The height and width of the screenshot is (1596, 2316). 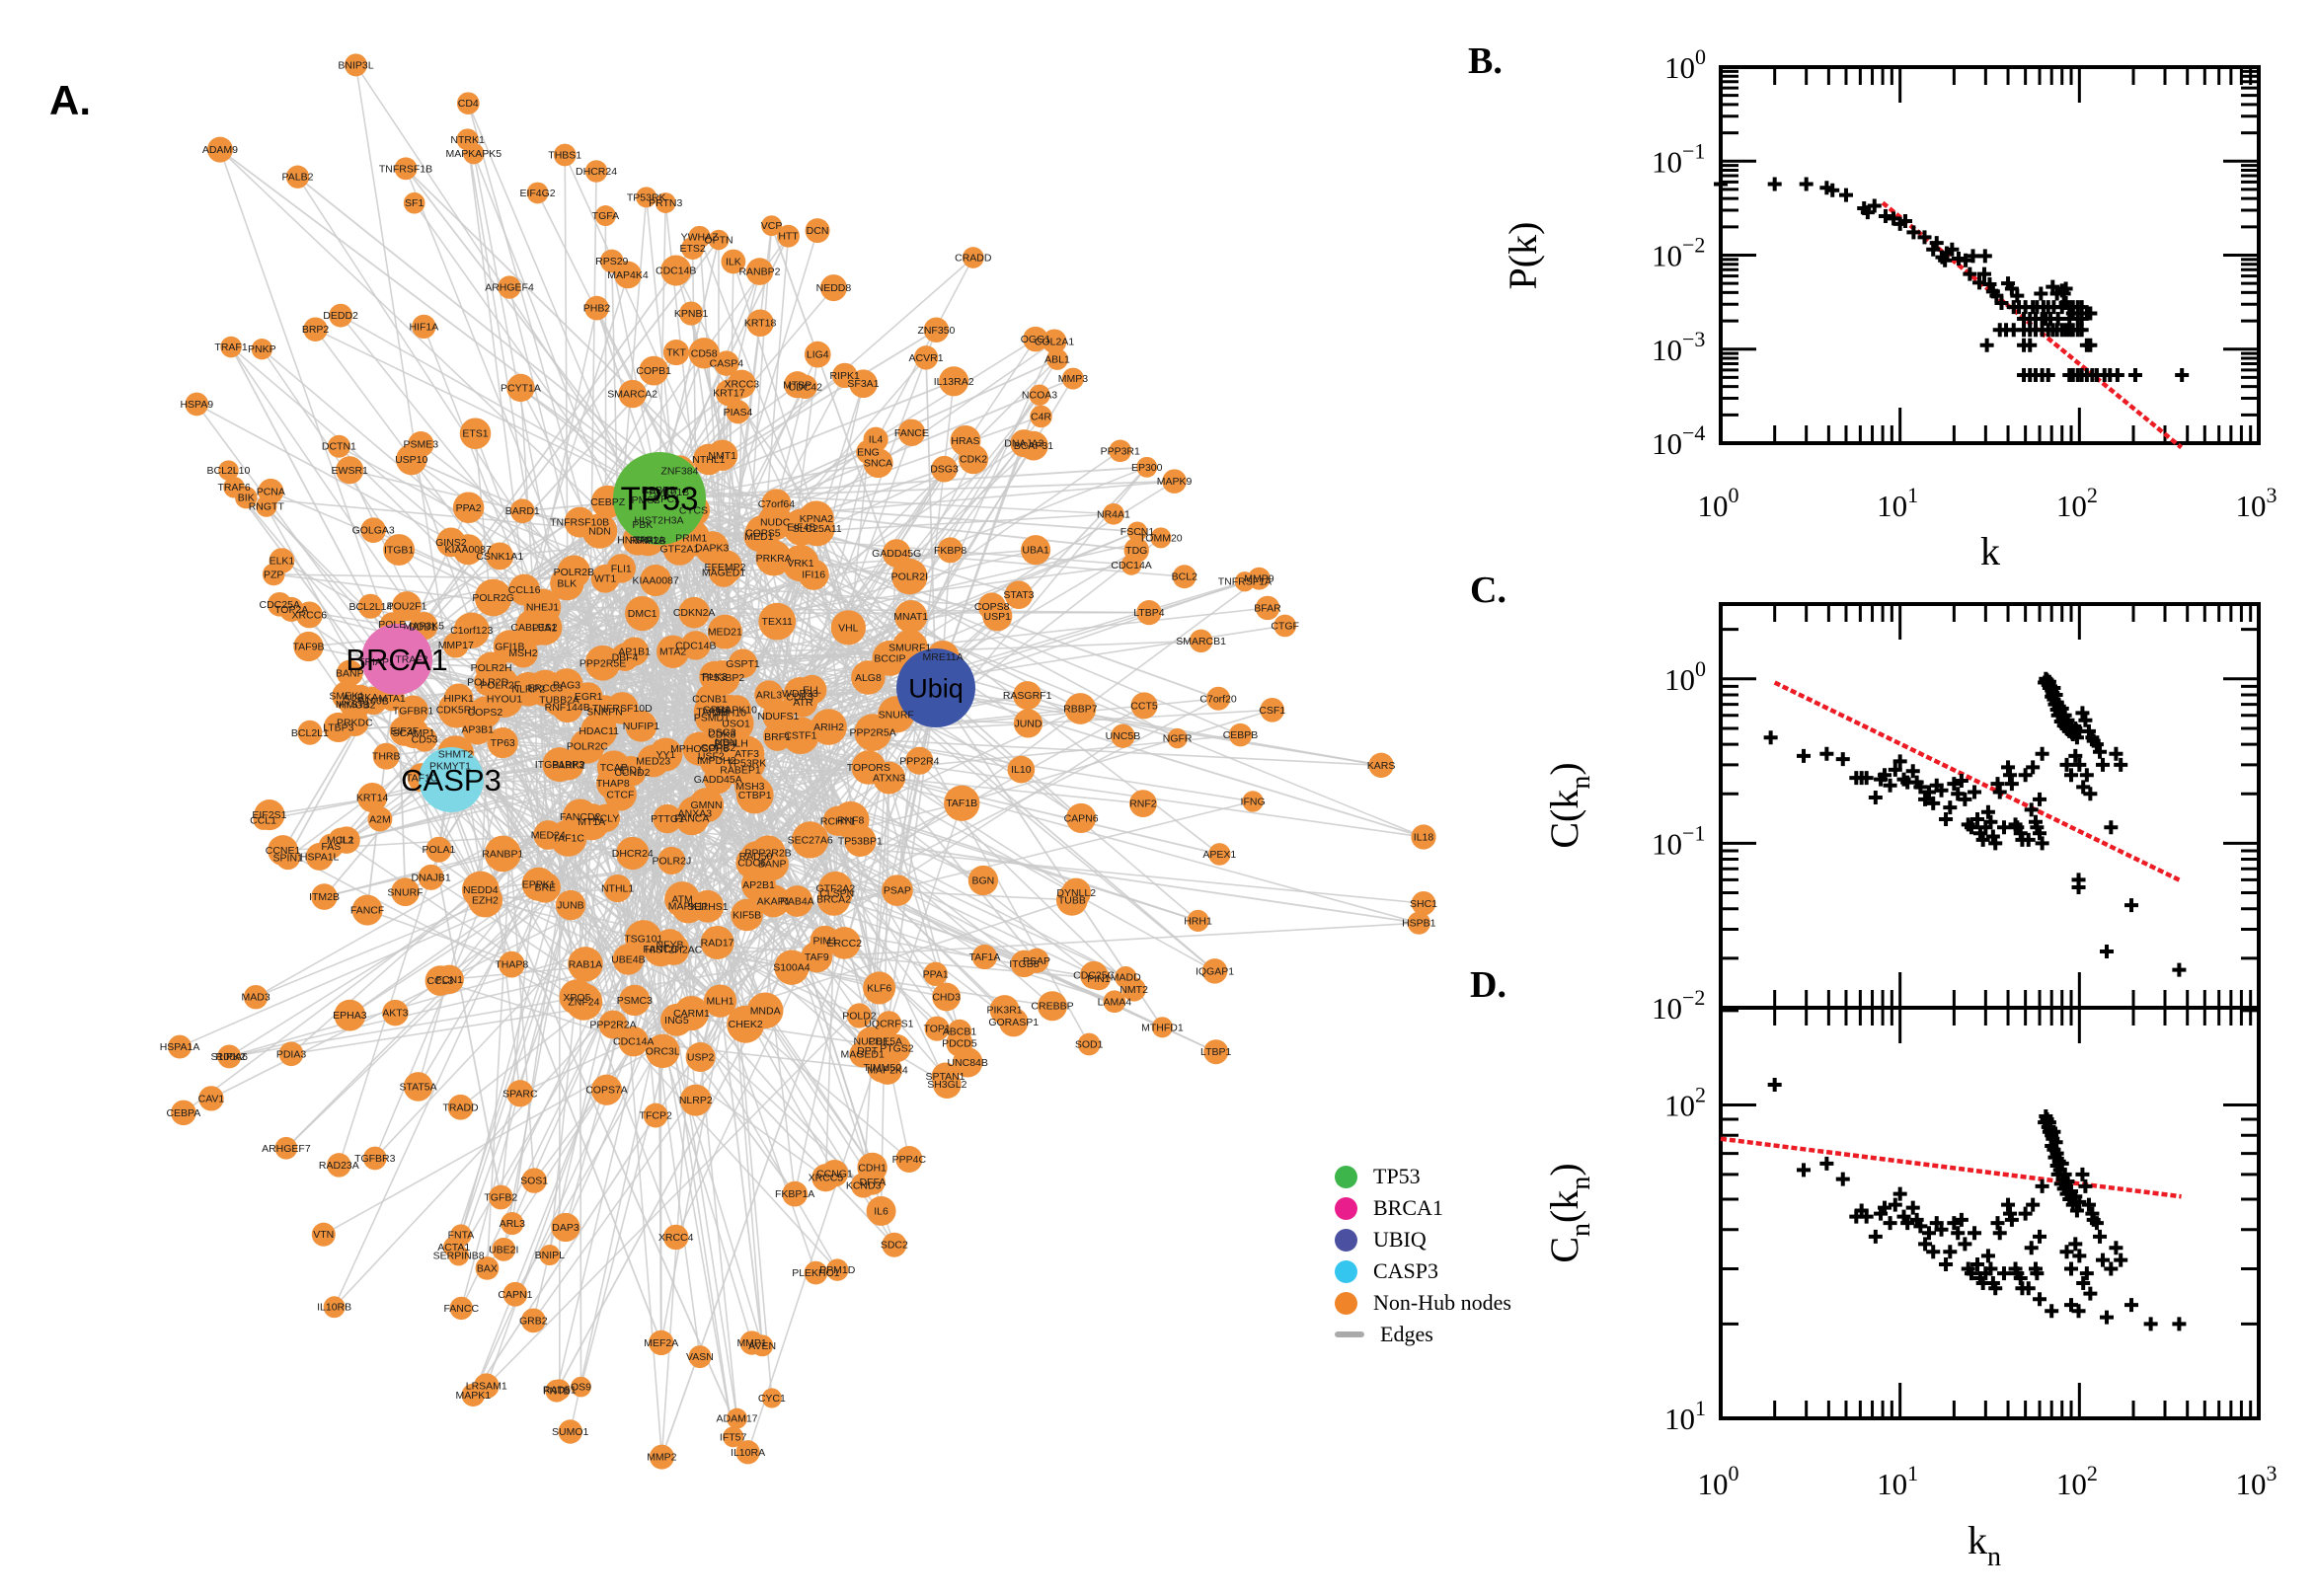 What do you see at coordinates (631, 771) in the screenshot?
I see `gene-label: EID1` at bounding box center [631, 771].